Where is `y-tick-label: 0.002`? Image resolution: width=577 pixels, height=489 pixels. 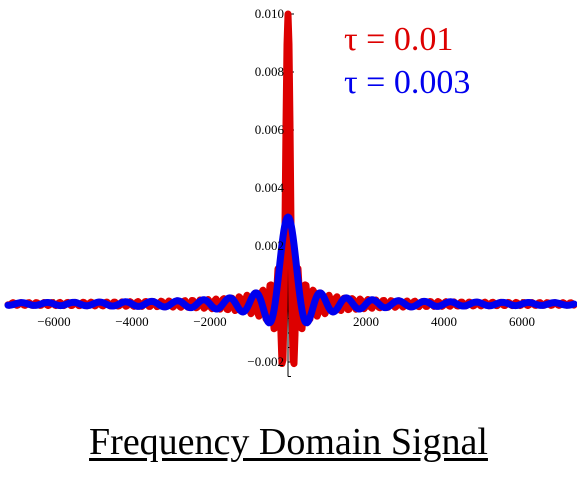
y-tick-label: 0.002 is located at coordinates (269, 245).